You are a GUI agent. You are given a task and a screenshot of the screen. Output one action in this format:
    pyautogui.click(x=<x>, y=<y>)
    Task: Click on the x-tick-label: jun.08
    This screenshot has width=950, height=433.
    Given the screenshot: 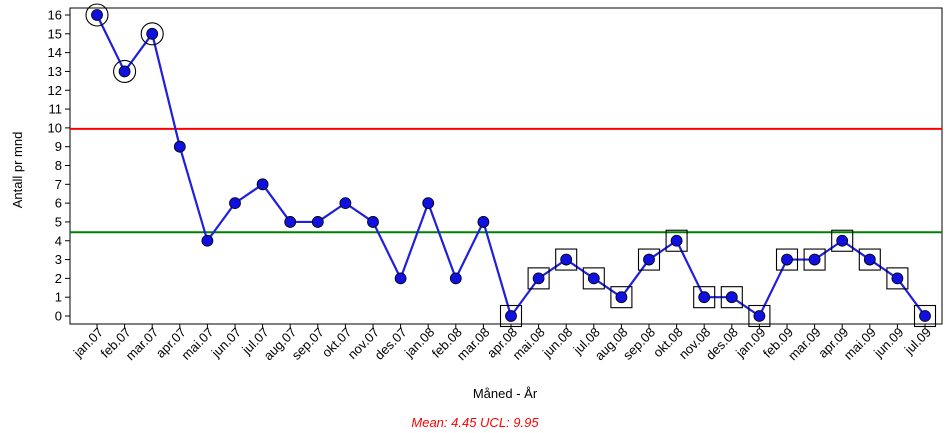 What is the action you would take?
    pyautogui.click(x=557, y=343)
    